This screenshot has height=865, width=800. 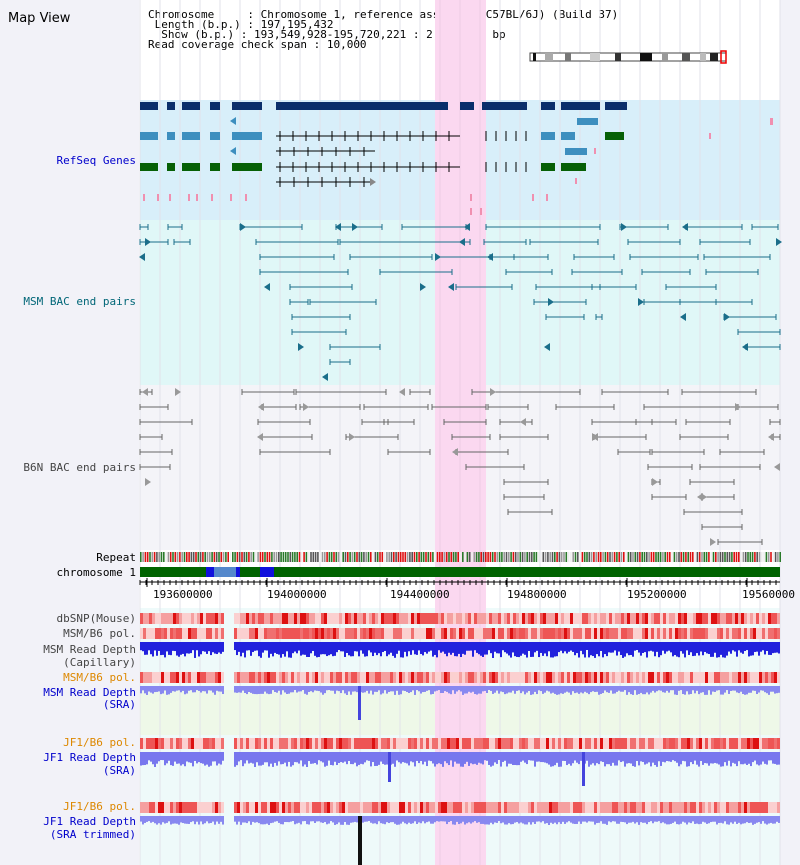 What do you see at coordinates (460, 572) in the screenshot?
I see `chromosome-bar` at bounding box center [460, 572].